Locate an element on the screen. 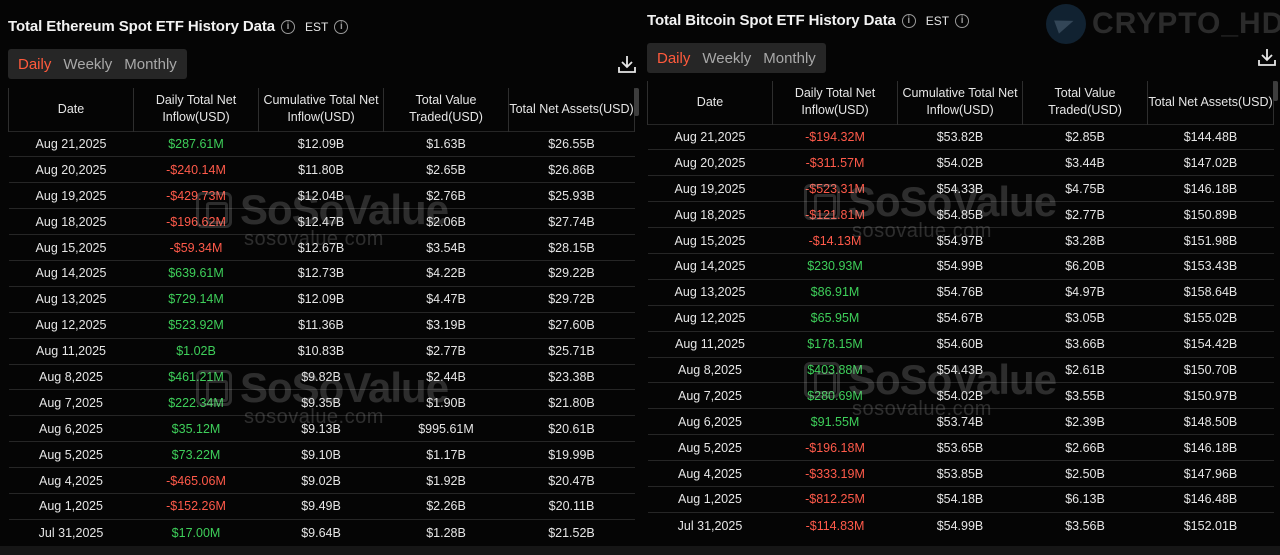 This screenshot has height=555, width=1280. table-row: Aug 15,2025 -$59.34M $12.67B $3.54B $28.15B is located at coordinates (321, 247).